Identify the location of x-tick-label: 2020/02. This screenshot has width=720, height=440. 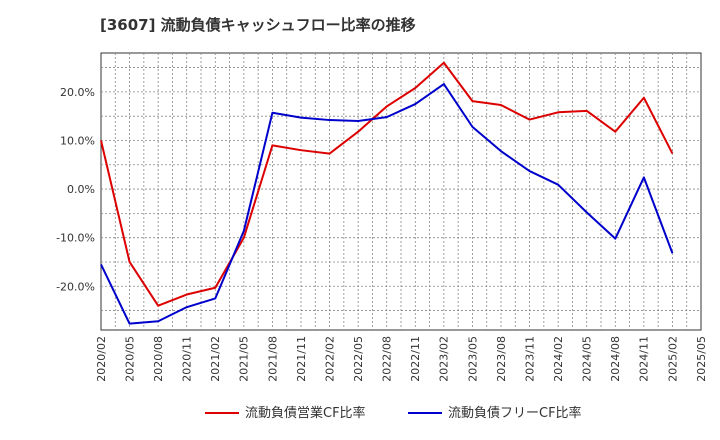
(101, 359).